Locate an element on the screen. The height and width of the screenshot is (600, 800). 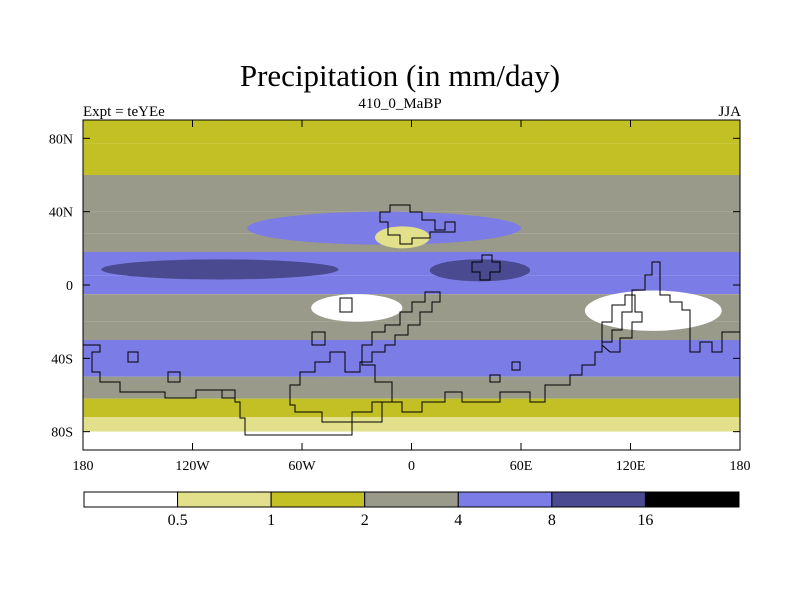
y-tick-label: 80N is located at coordinates (61, 139).